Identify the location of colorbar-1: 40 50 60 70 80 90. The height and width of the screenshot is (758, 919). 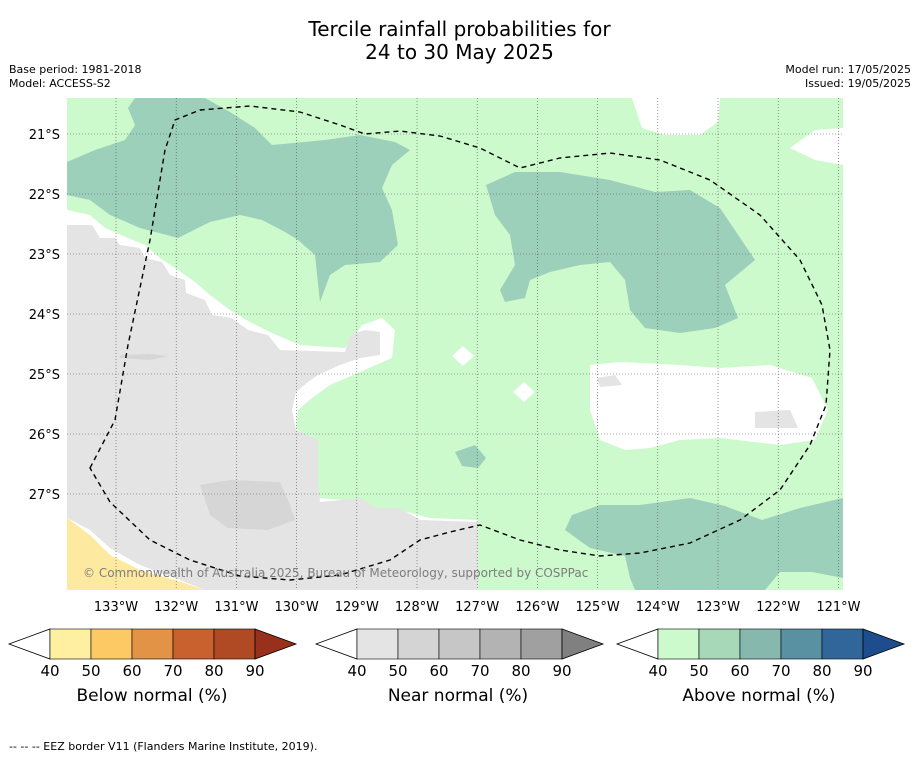
(459, 654).